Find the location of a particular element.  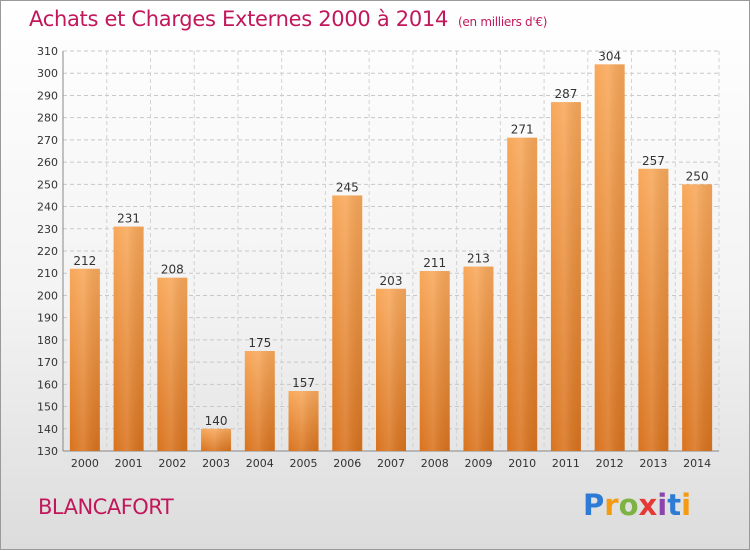

value-label: 257 is located at coordinates (653, 161).